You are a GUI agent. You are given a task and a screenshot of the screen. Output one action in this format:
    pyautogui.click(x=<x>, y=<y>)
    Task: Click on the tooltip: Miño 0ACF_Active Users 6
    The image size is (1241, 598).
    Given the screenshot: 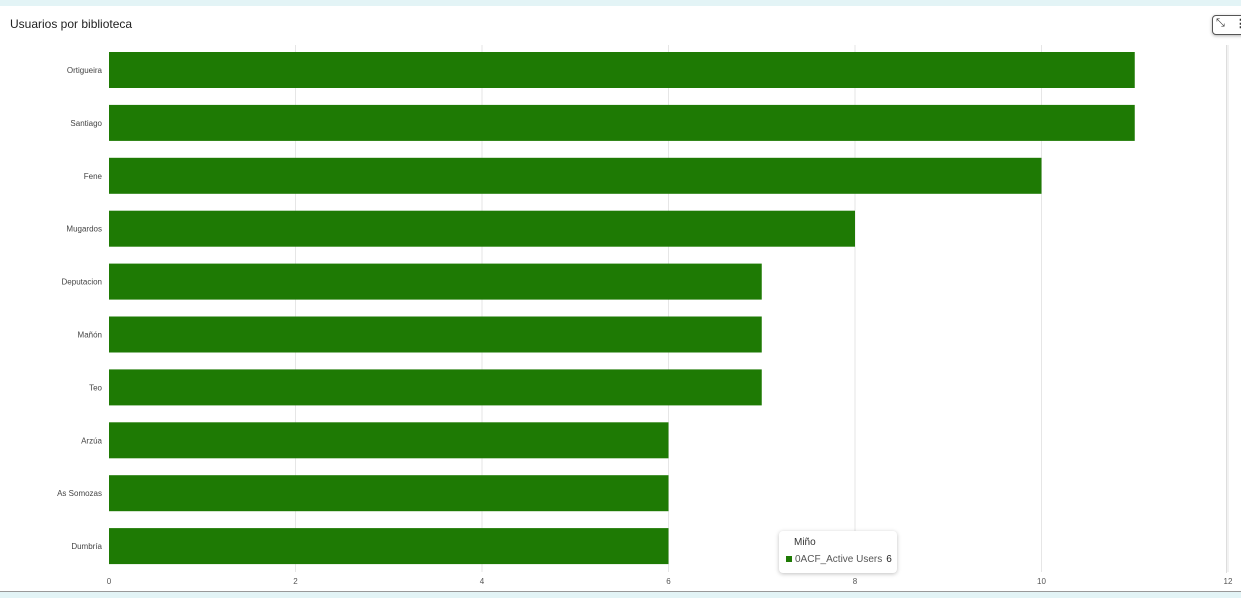 What is the action you would take?
    pyautogui.click(x=838, y=552)
    